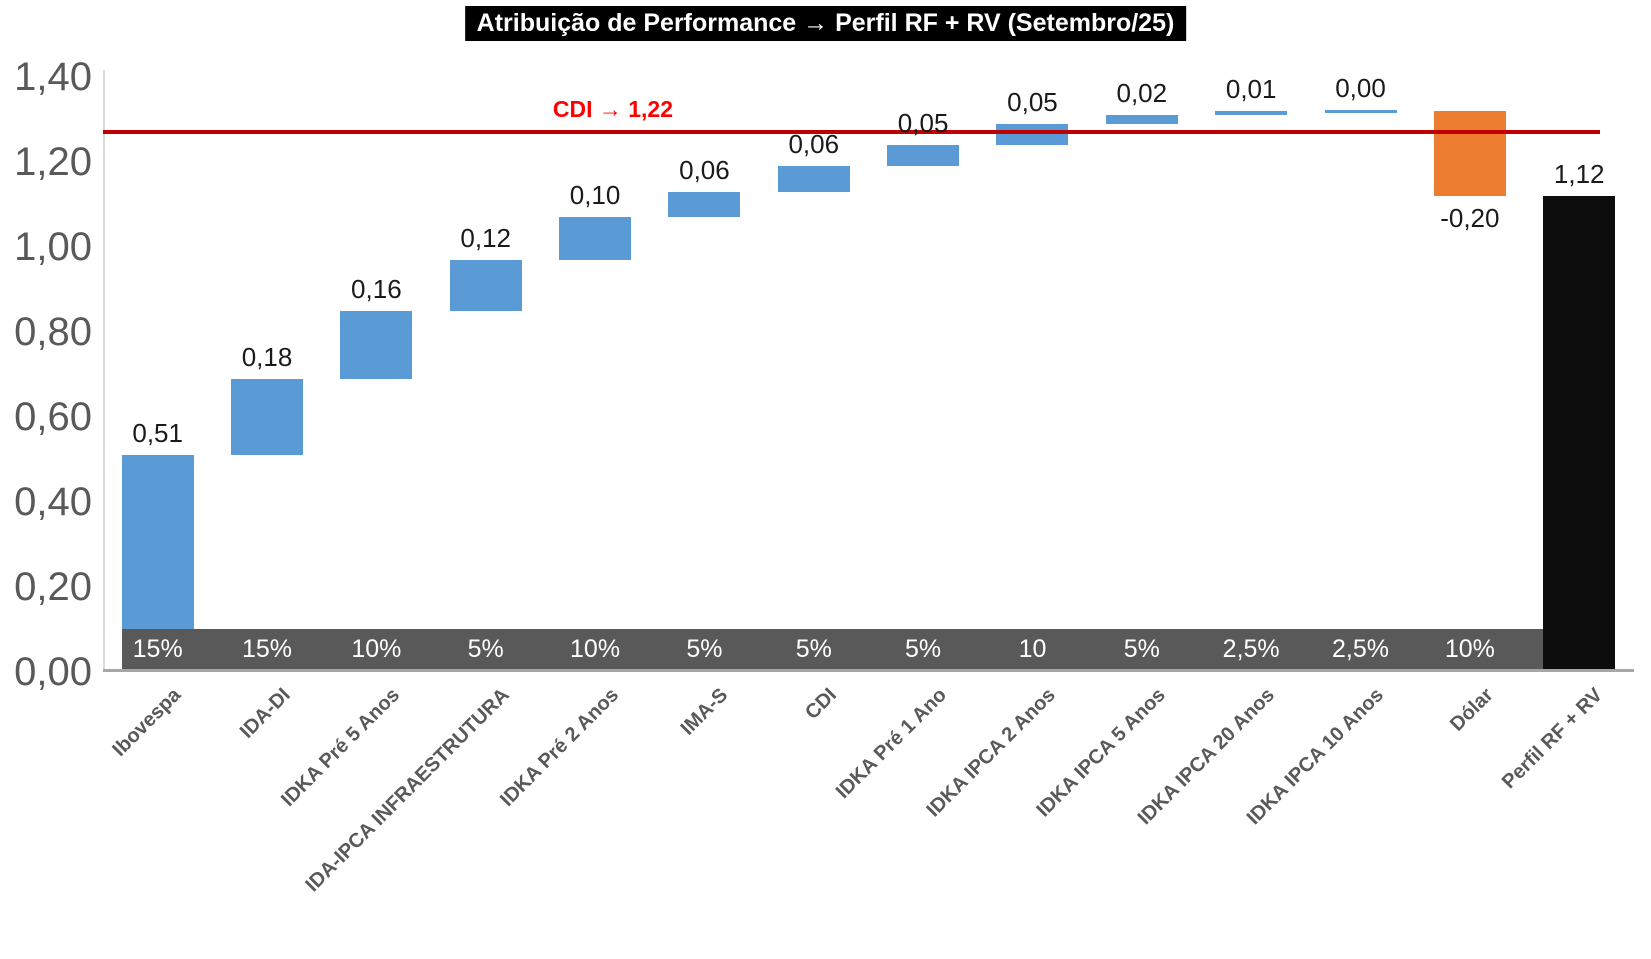  I want to click on x-axis-line, so click(868, 670).